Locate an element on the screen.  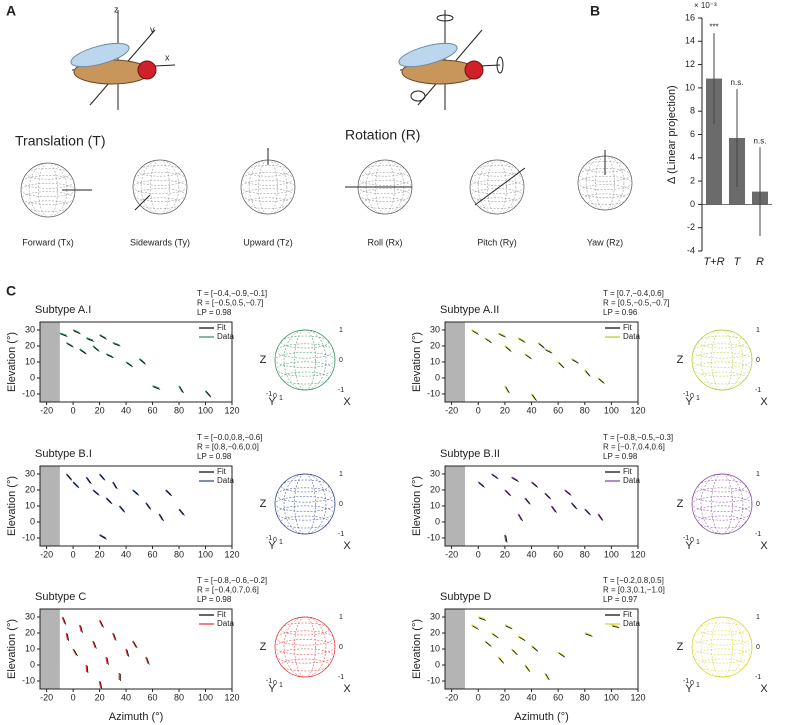
fly-illustration is located at coordinates (123, 60).